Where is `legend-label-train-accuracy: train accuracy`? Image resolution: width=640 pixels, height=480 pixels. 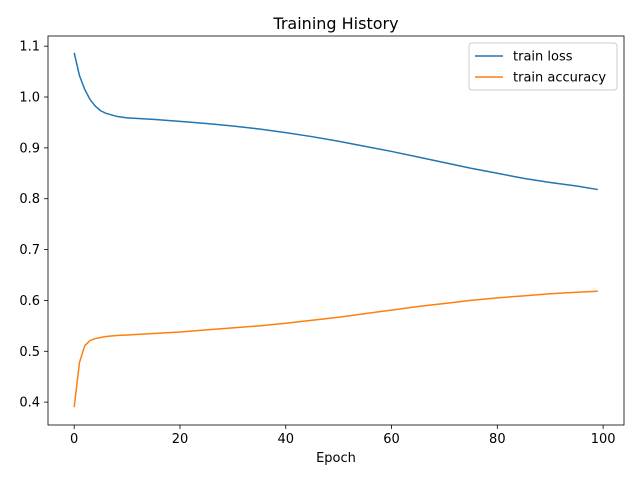 legend-label-train-accuracy: train accuracy is located at coordinates (559, 78).